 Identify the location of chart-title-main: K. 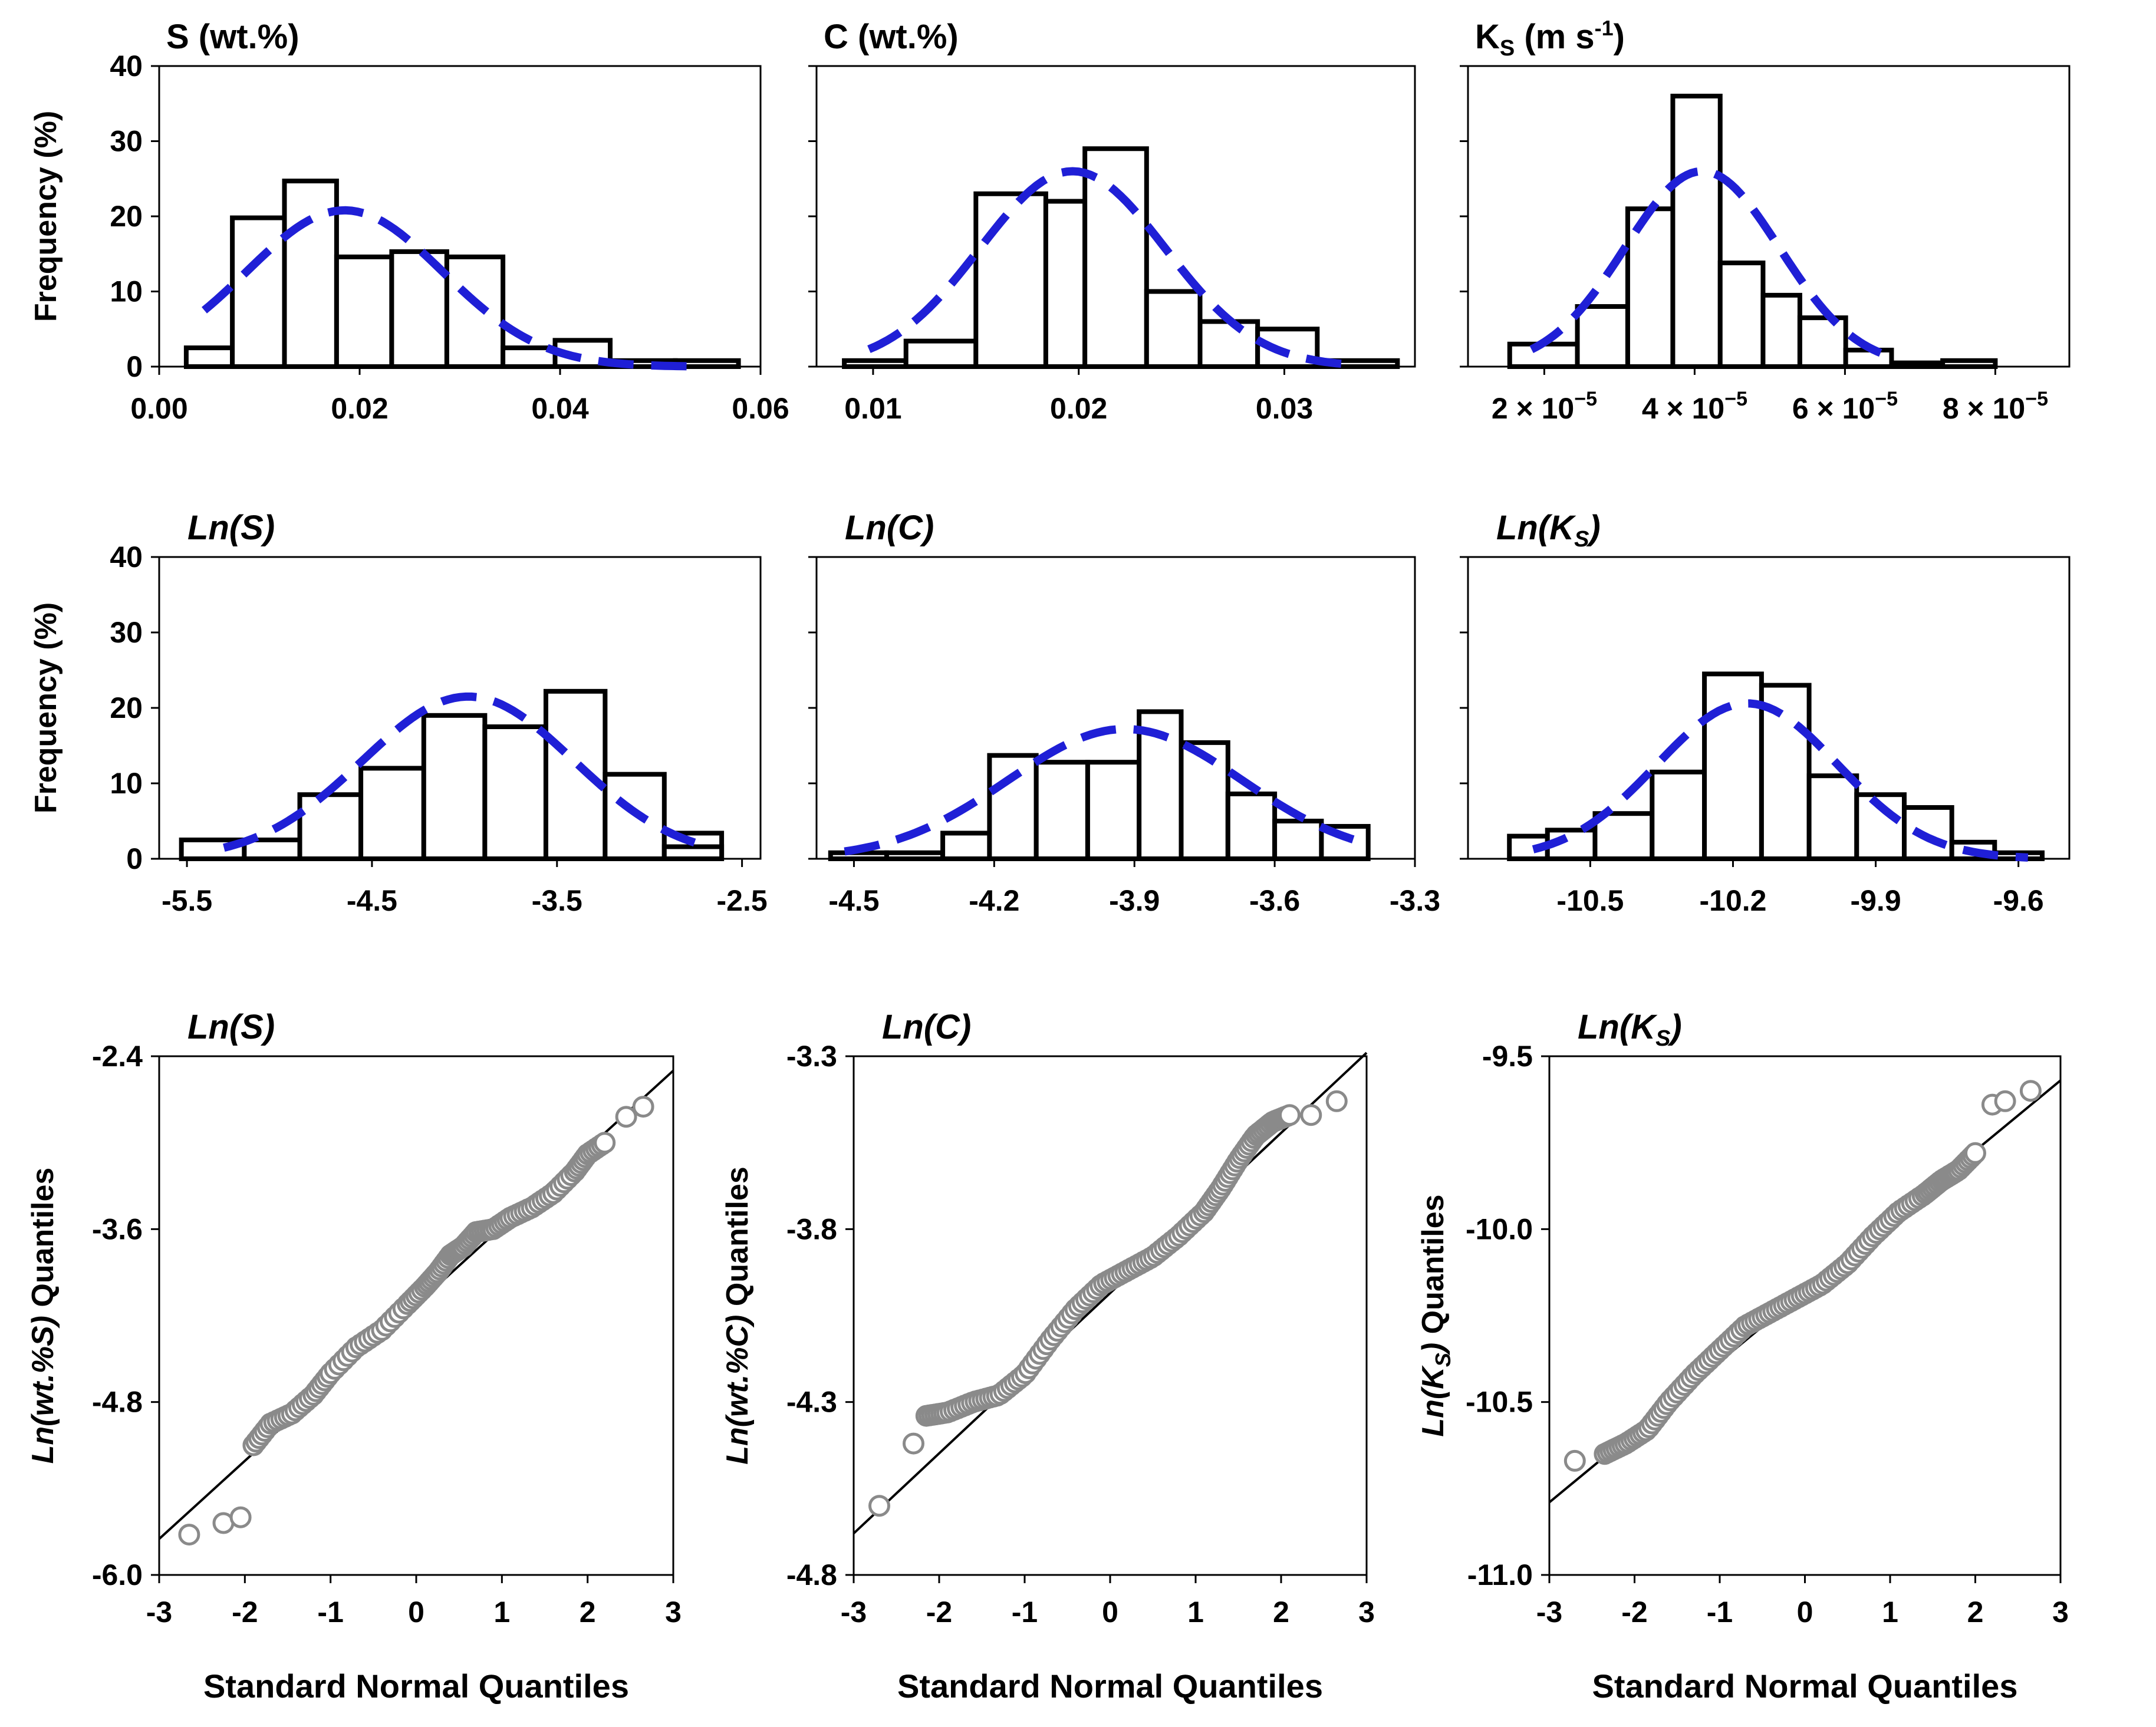
(1488, 37).